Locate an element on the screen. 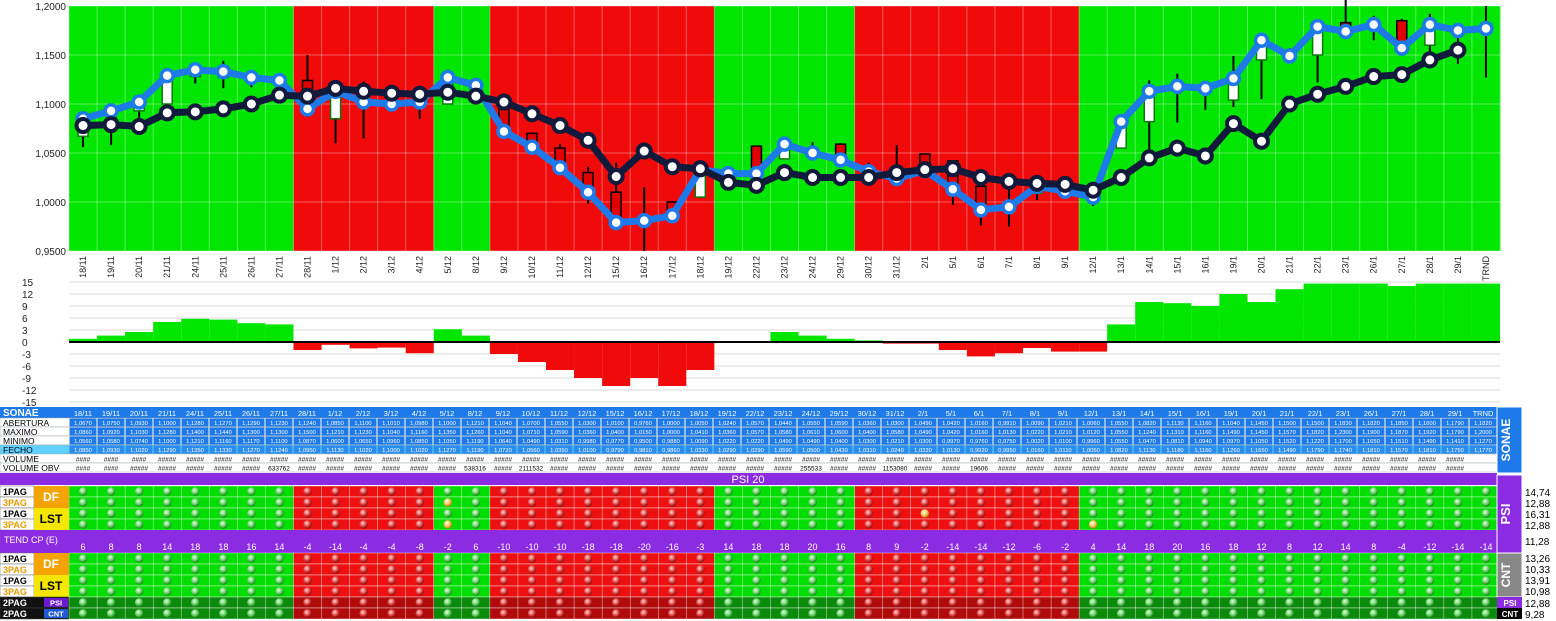 The image size is (1556, 621). tend-value: 8 is located at coordinates (139, 547).